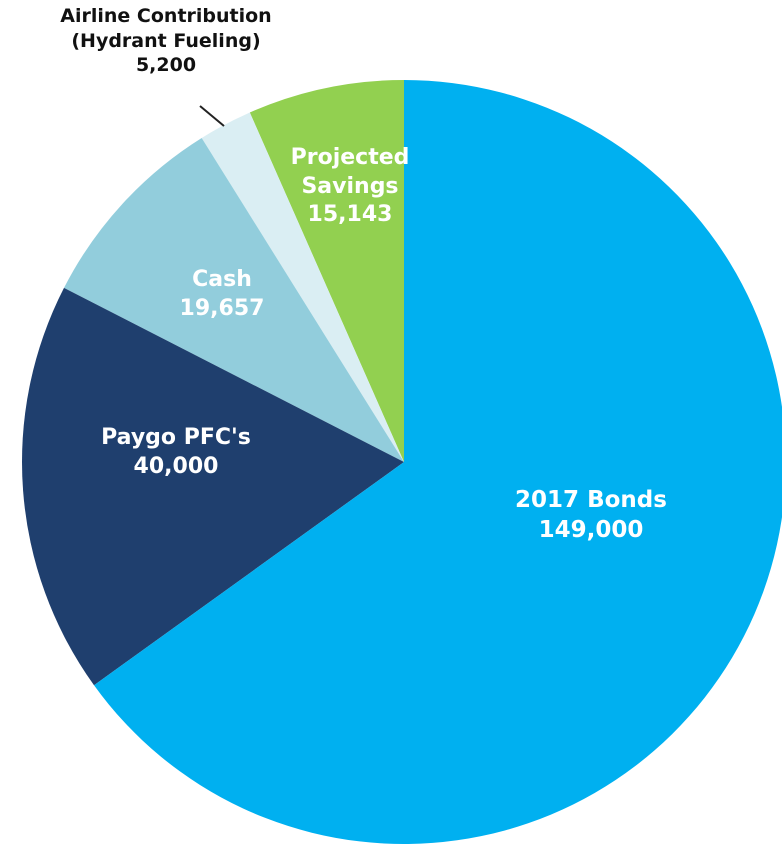  I want to click on value-label: 19,657, so click(222, 308).